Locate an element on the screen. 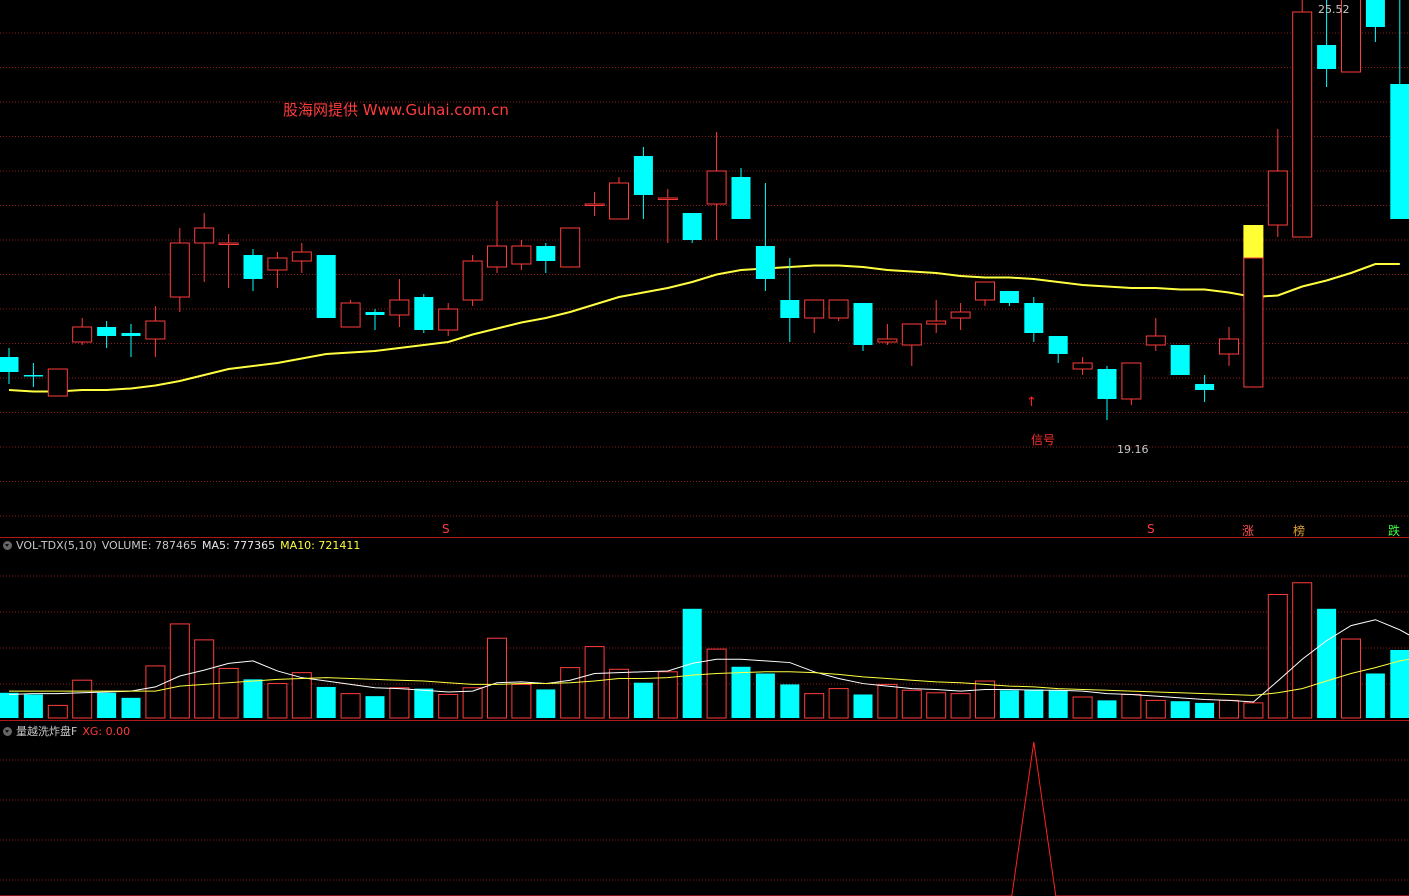 This screenshot has width=1409, height=896. tag-s-1: S is located at coordinates (446, 529).